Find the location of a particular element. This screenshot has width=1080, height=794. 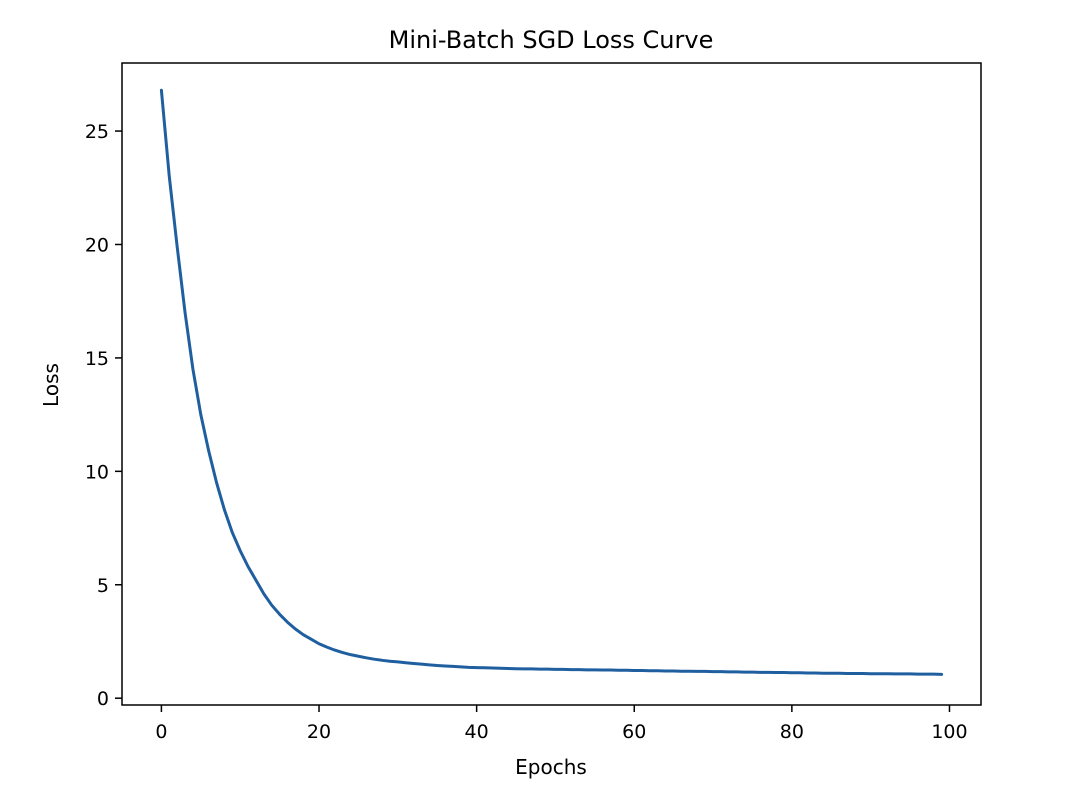

y-tick-label: 20 is located at coordinates (97, 245).